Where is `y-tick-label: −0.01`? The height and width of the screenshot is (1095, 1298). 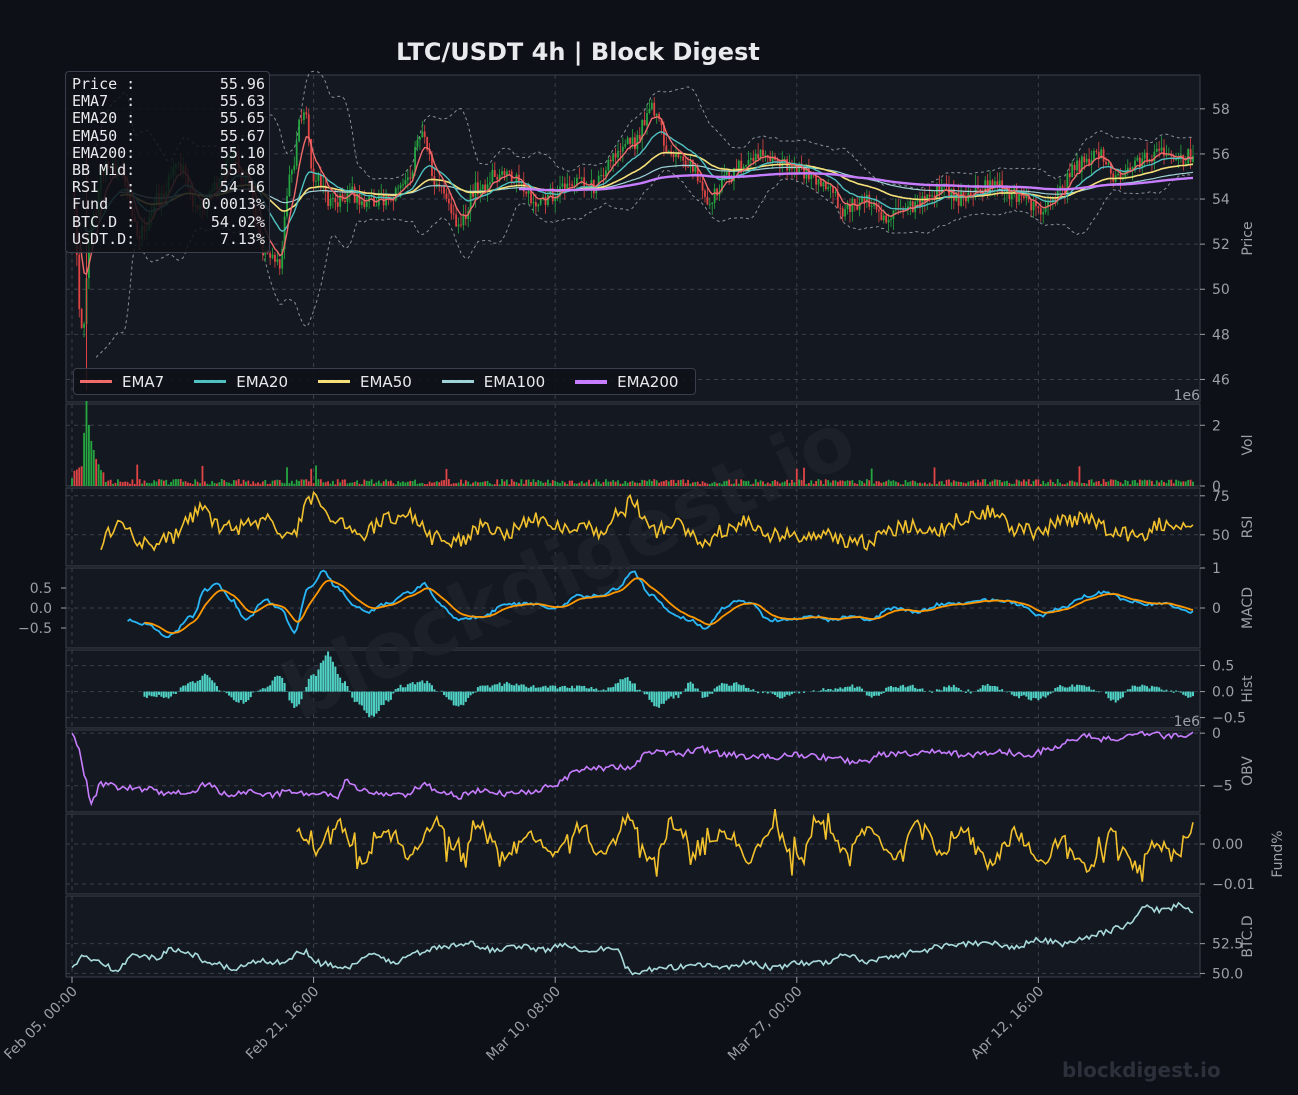 y-tick-label: −0.01 is located at coordinates (1233, 885).